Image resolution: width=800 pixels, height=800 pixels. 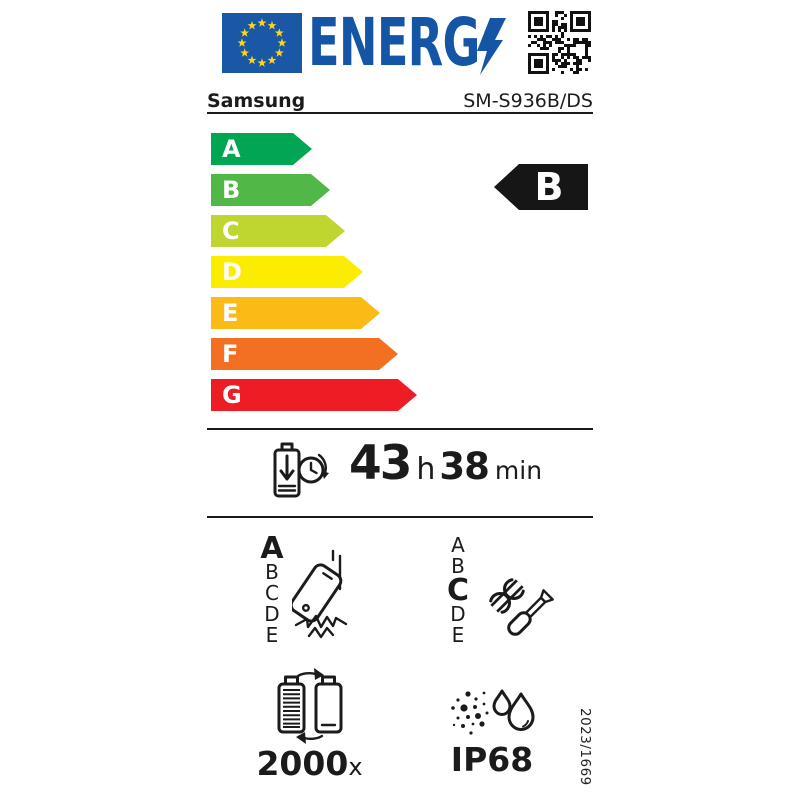 What do you see at coordinates (458, 590) in the screenshot?
I see `scale-letter-c-selected: C` at bounding box center [458, 590].